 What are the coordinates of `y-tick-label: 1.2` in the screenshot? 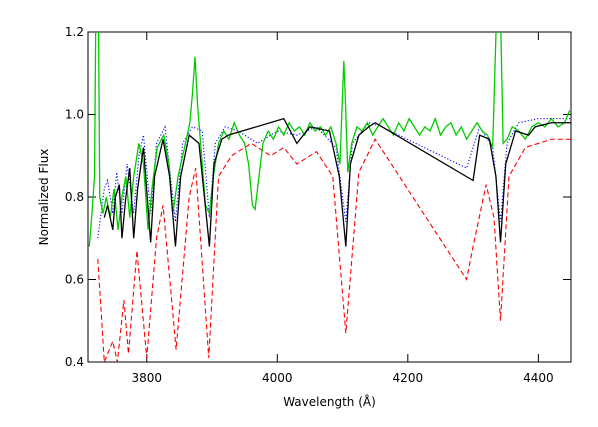 It's located at (74, 32).